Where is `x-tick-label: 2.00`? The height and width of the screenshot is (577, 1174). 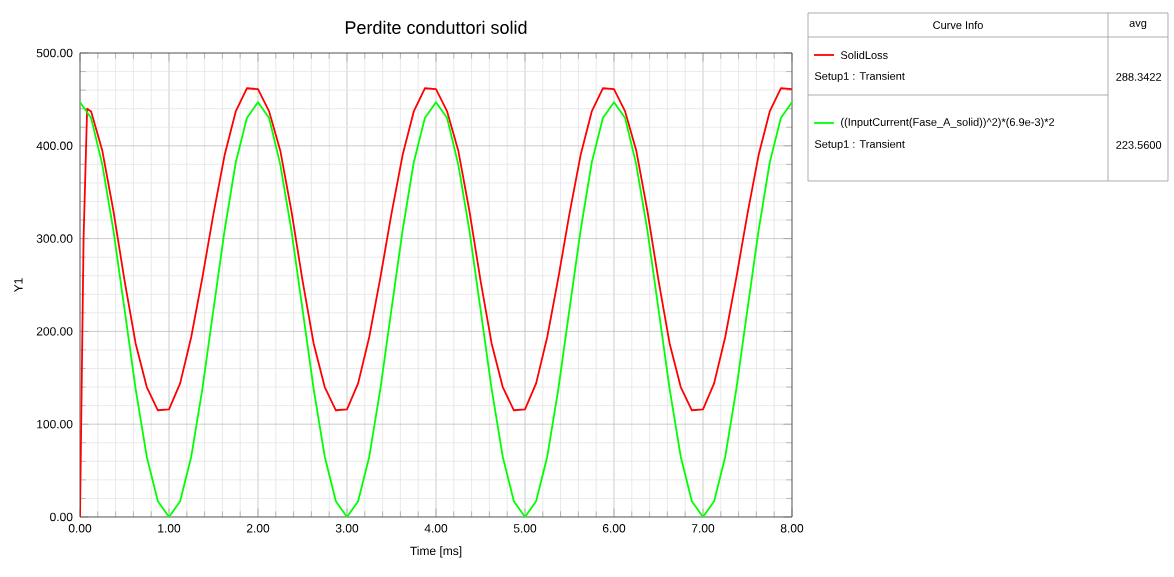
x-tick-label: 2.00 is located at coordinates (258, 528).